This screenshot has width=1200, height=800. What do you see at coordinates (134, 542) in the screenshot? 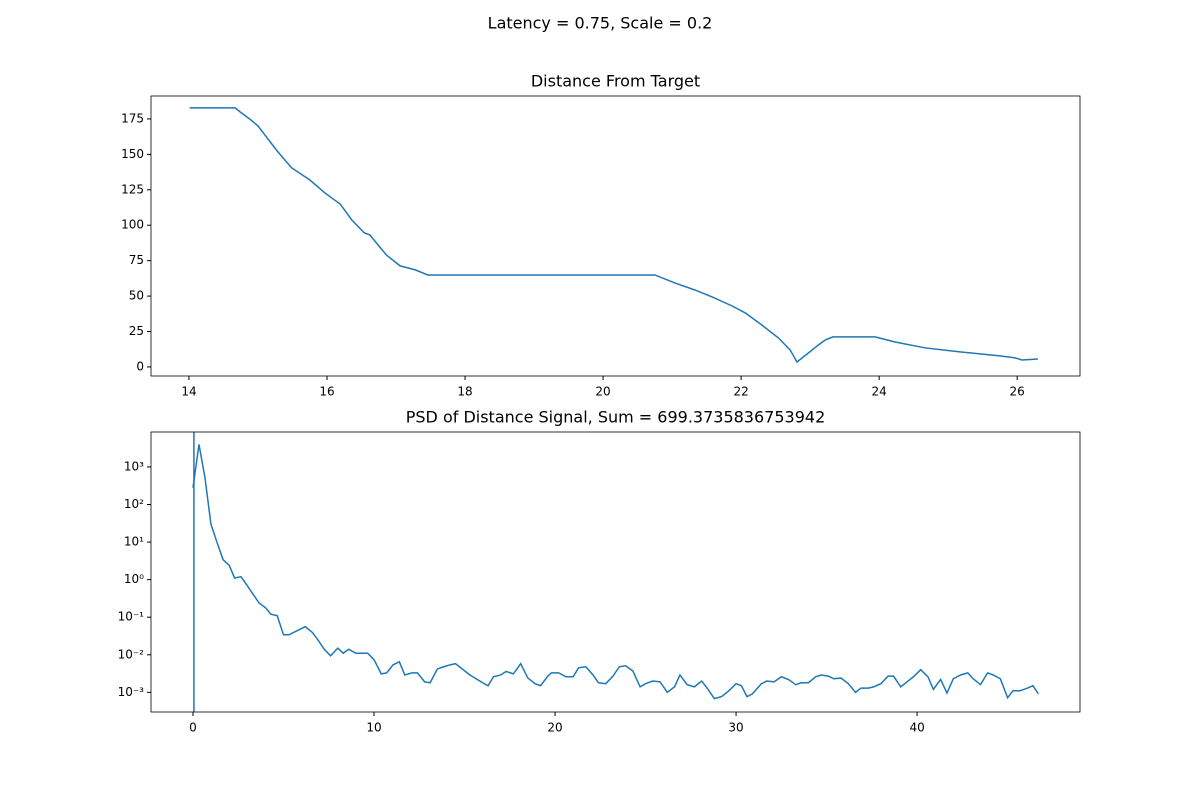
I see `y-tick-label: 10¹` at bounding box center [134, 542].